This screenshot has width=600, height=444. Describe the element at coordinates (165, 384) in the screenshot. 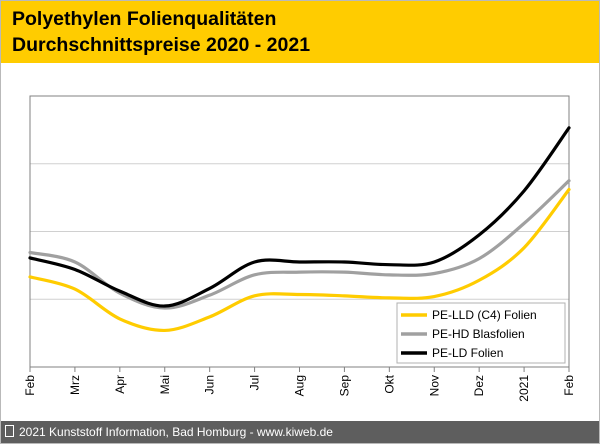

I see `x-tick-label: Mai` at that location.